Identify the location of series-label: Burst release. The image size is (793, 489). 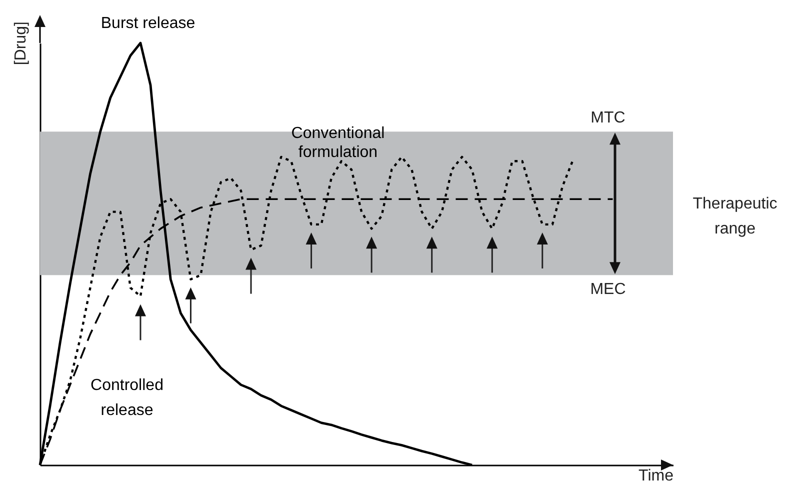
(148, 23).